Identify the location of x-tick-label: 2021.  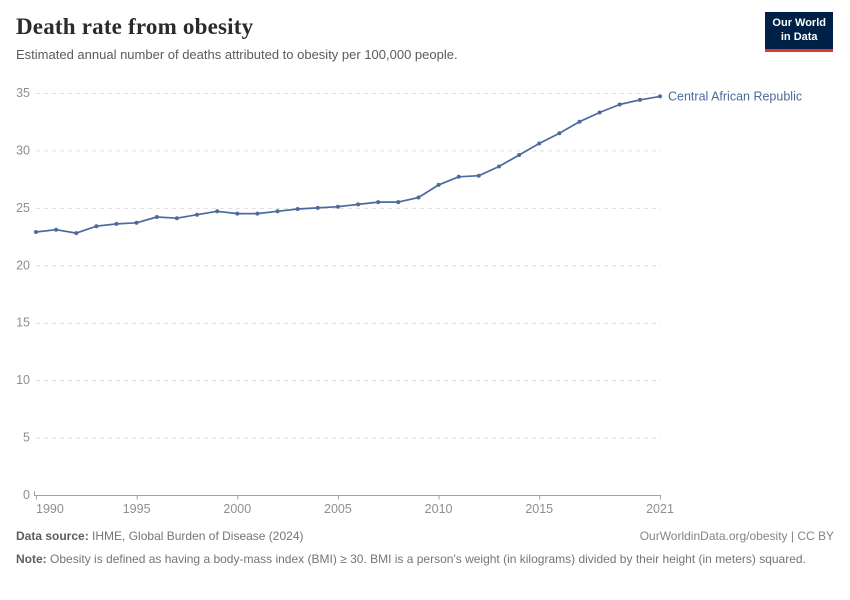
(660, 509).